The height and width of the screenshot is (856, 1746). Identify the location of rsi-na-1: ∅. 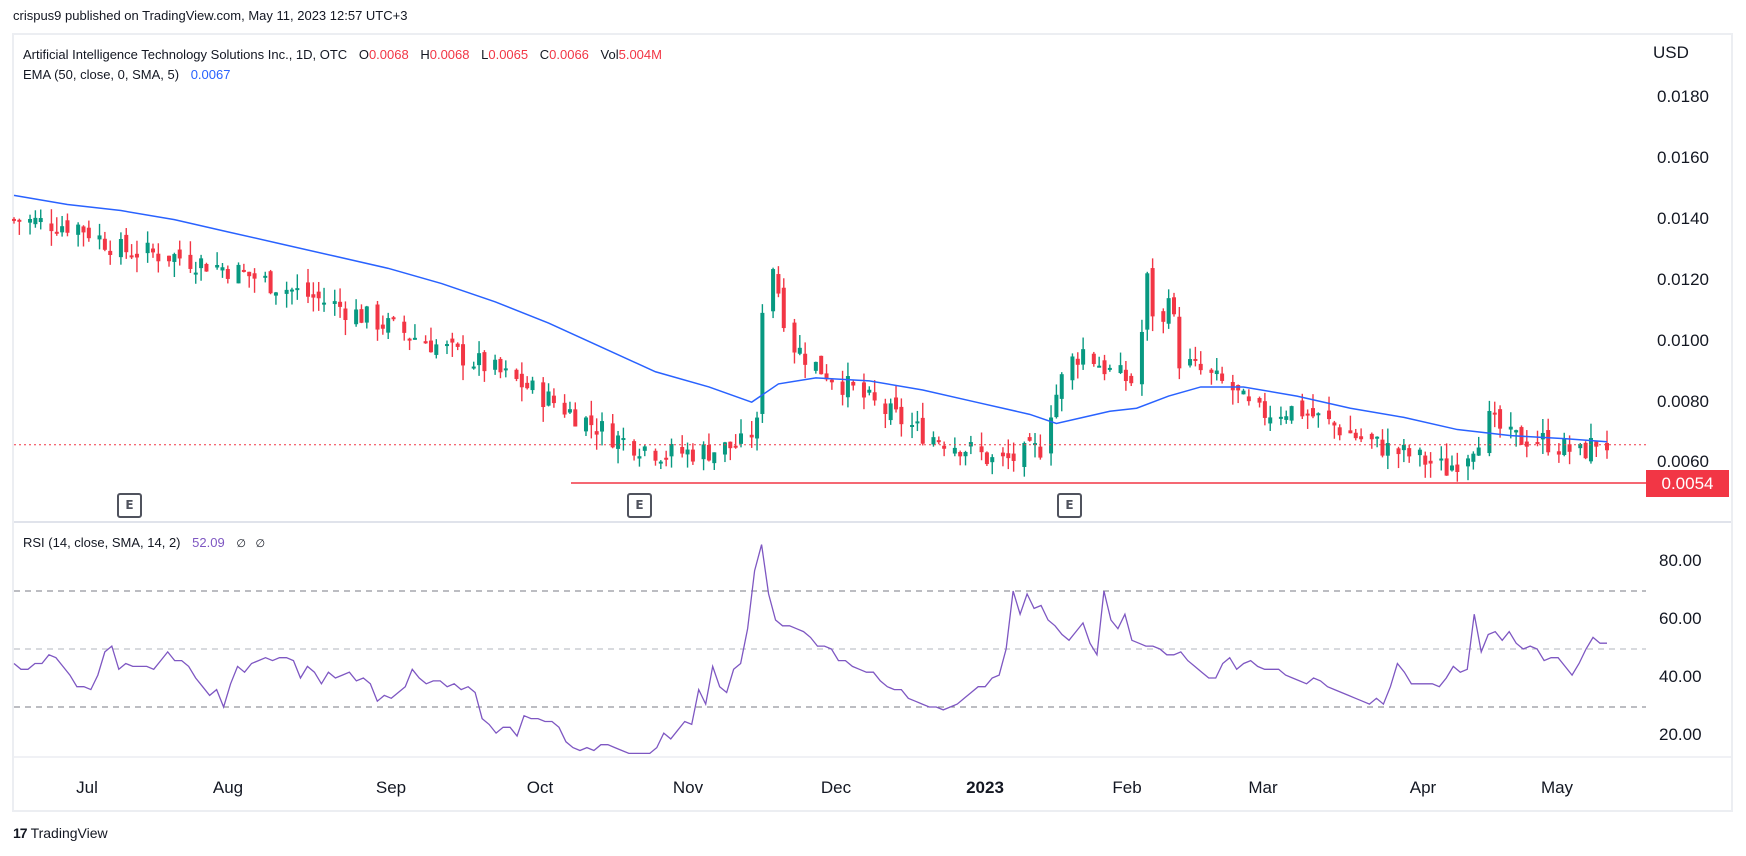
(241, 544).